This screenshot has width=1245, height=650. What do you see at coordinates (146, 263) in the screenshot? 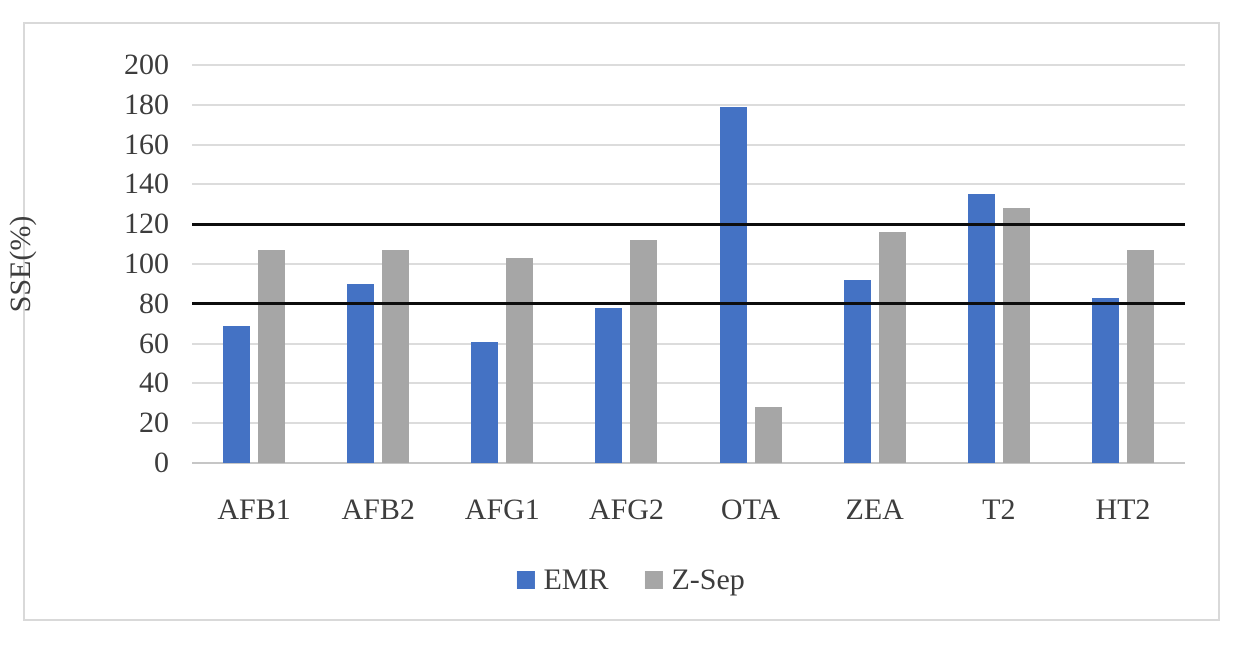
I see `y-tick-100: 100` at bounding box center [146, 263].